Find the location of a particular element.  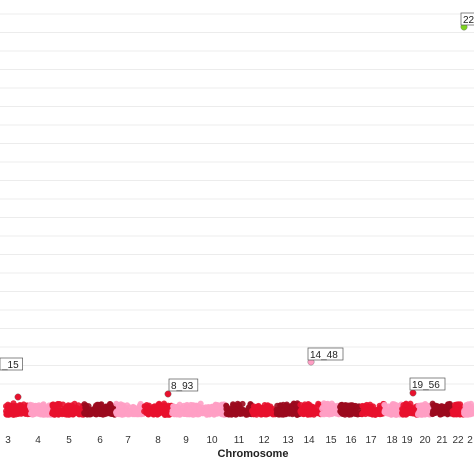

x-tick-label: 3 is located at coordinates (8, 440).